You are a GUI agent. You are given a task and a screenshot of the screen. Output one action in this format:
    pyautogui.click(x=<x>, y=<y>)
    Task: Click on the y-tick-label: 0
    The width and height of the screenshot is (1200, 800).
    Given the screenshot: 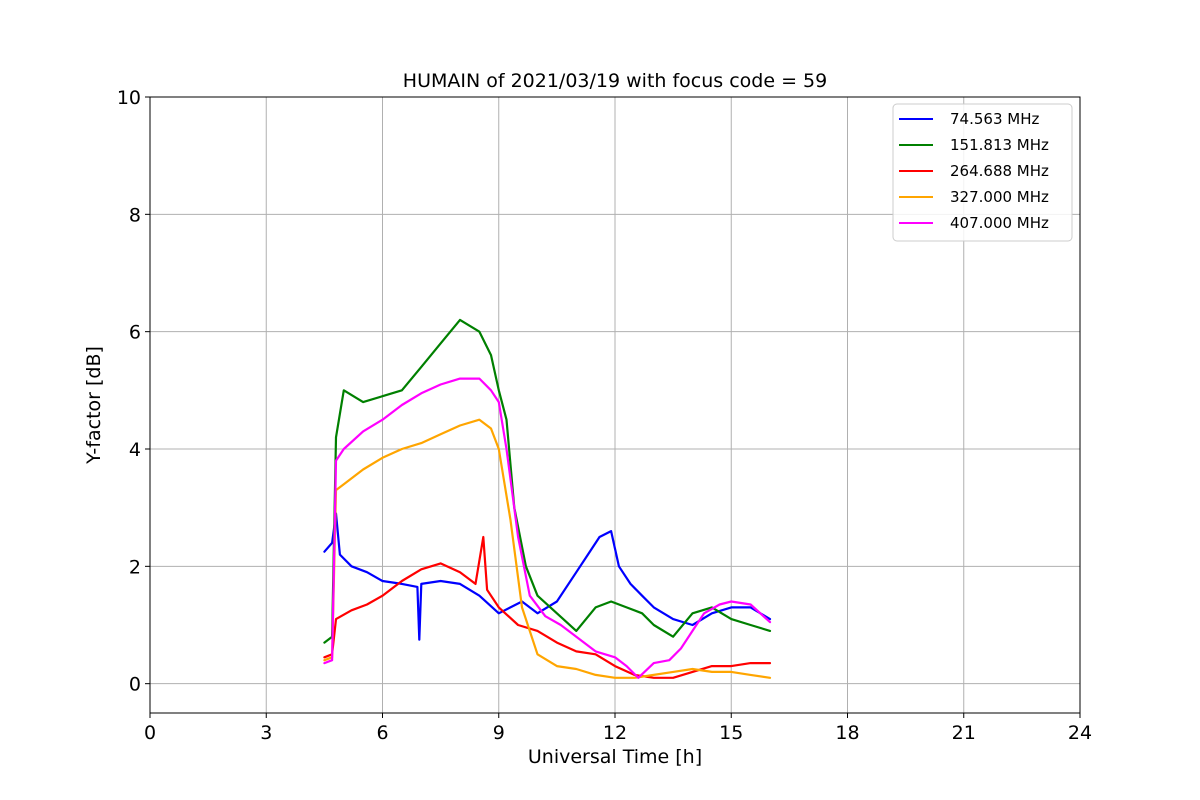 What is the action you would take?
    pyautogui.click(x=135, y=685)
    